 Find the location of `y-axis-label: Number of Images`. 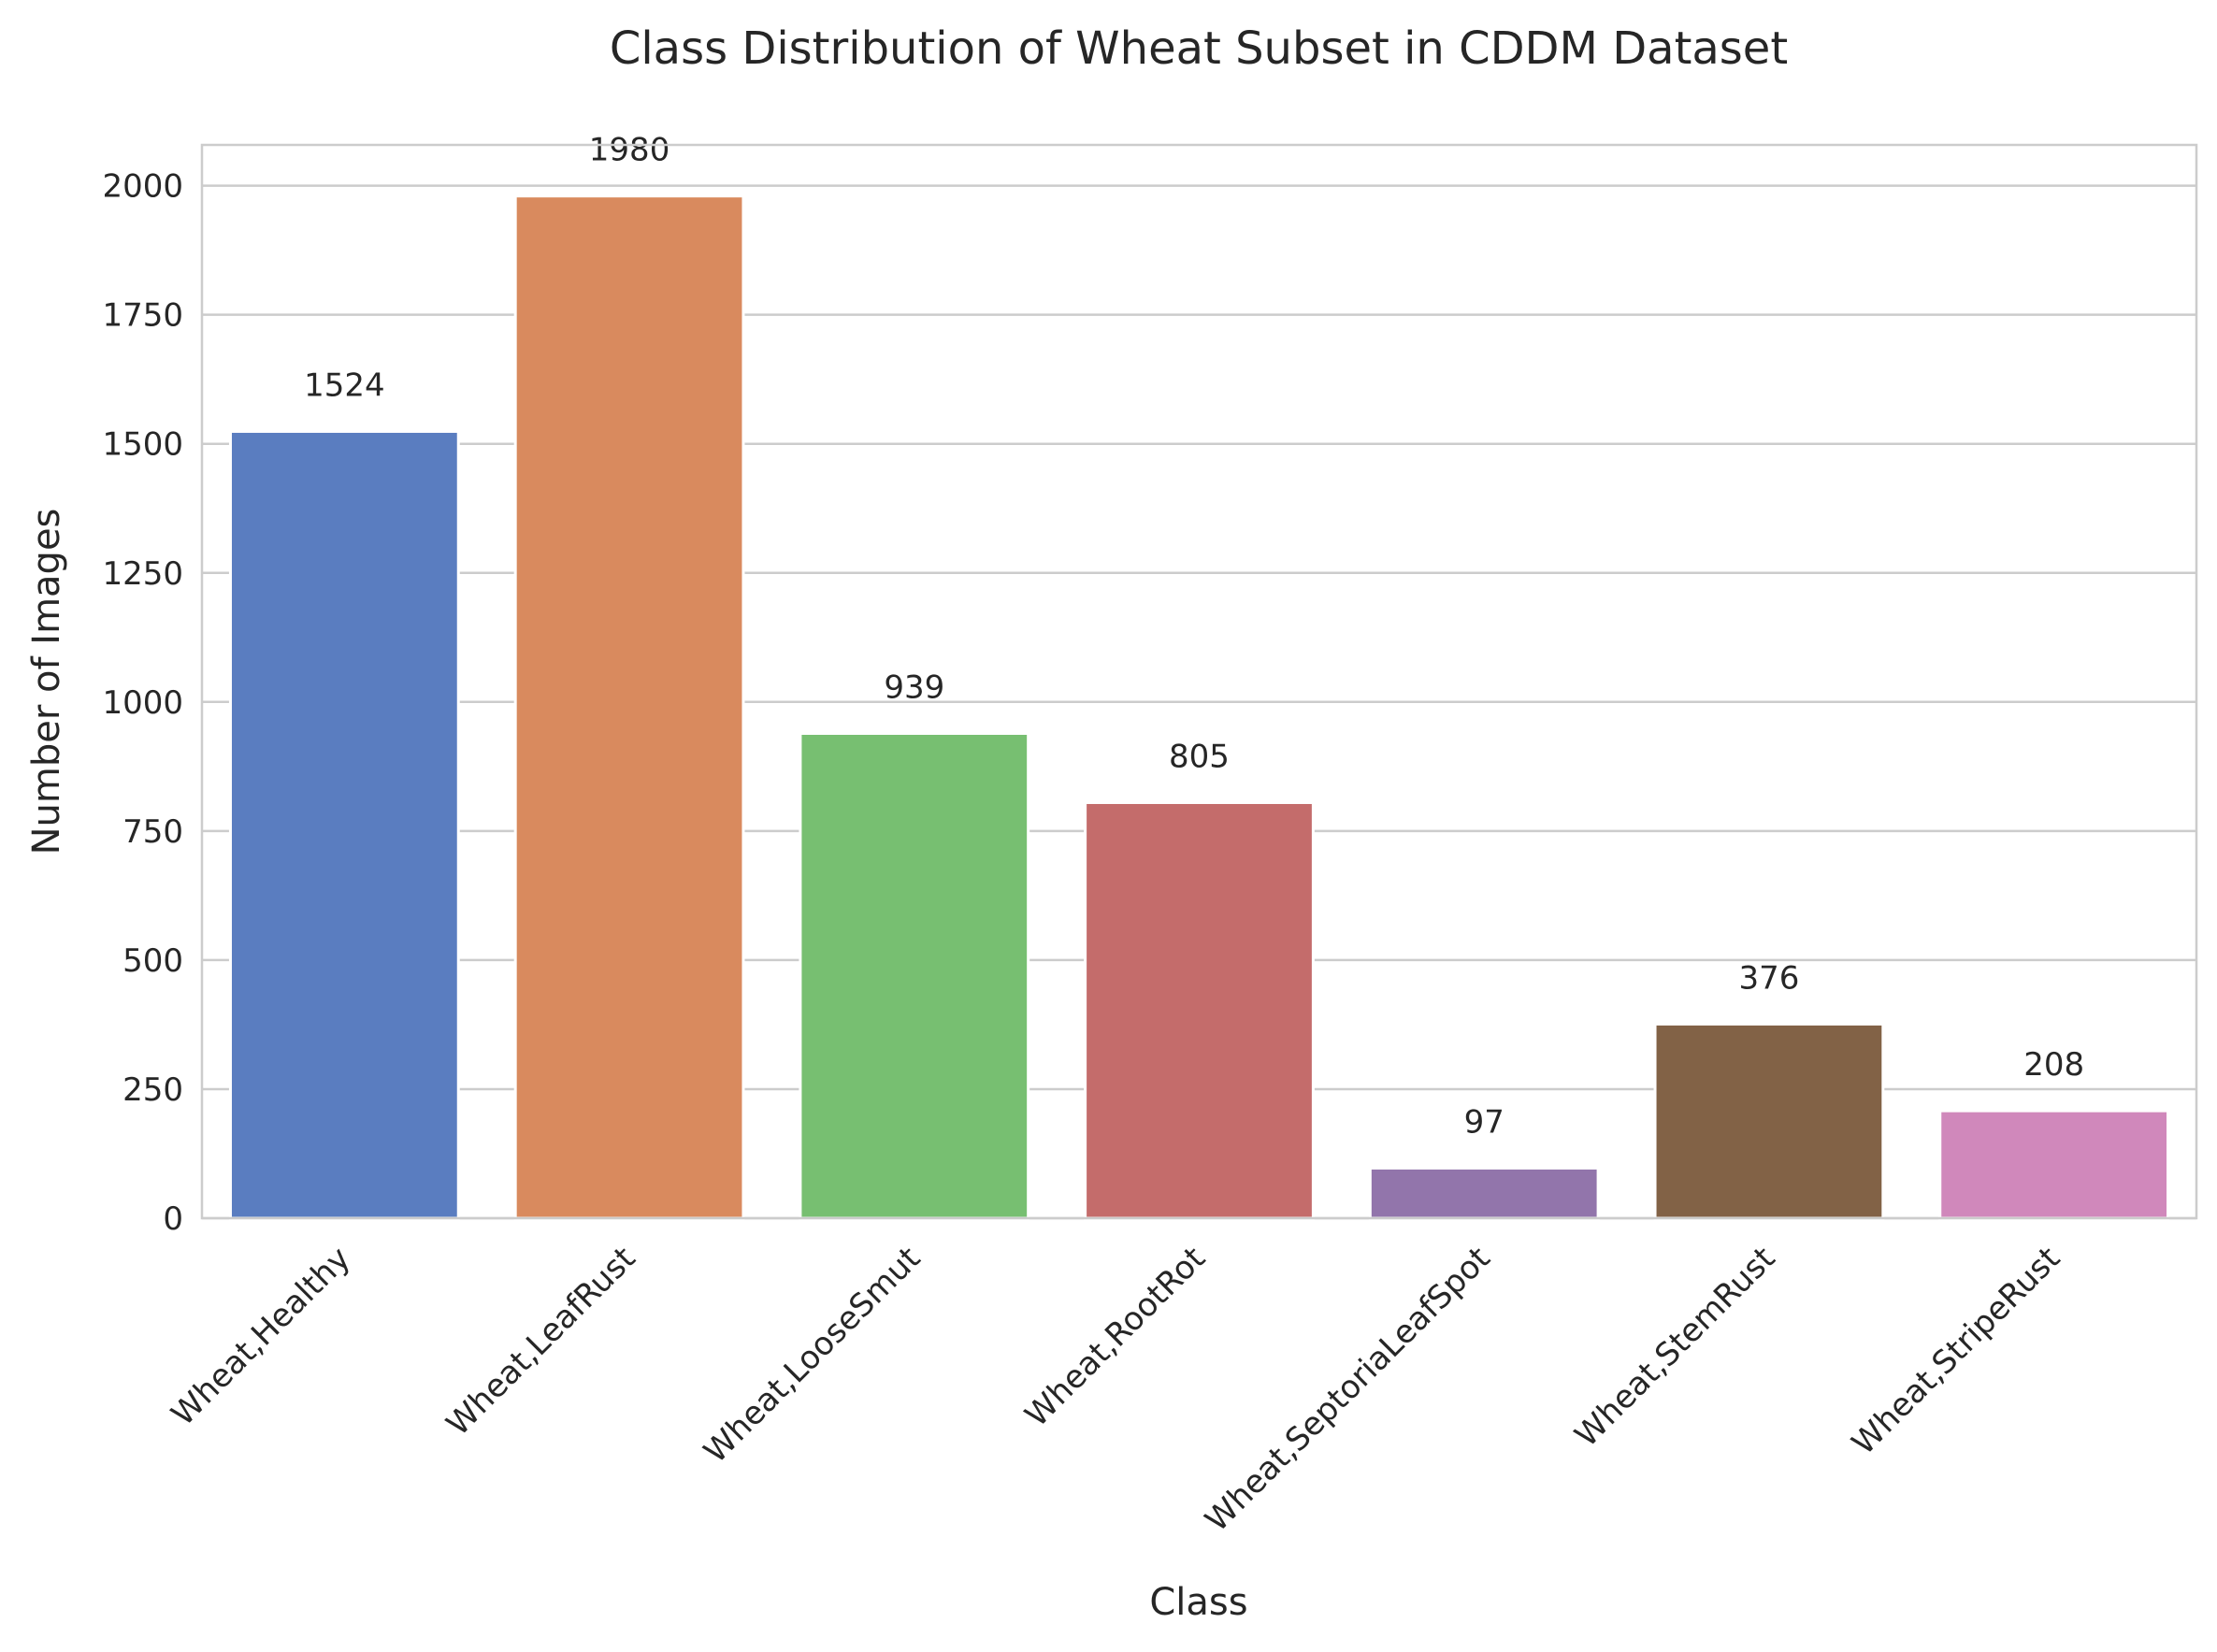

y-axis-label: Number of Images is located at coordinates (46, 682).